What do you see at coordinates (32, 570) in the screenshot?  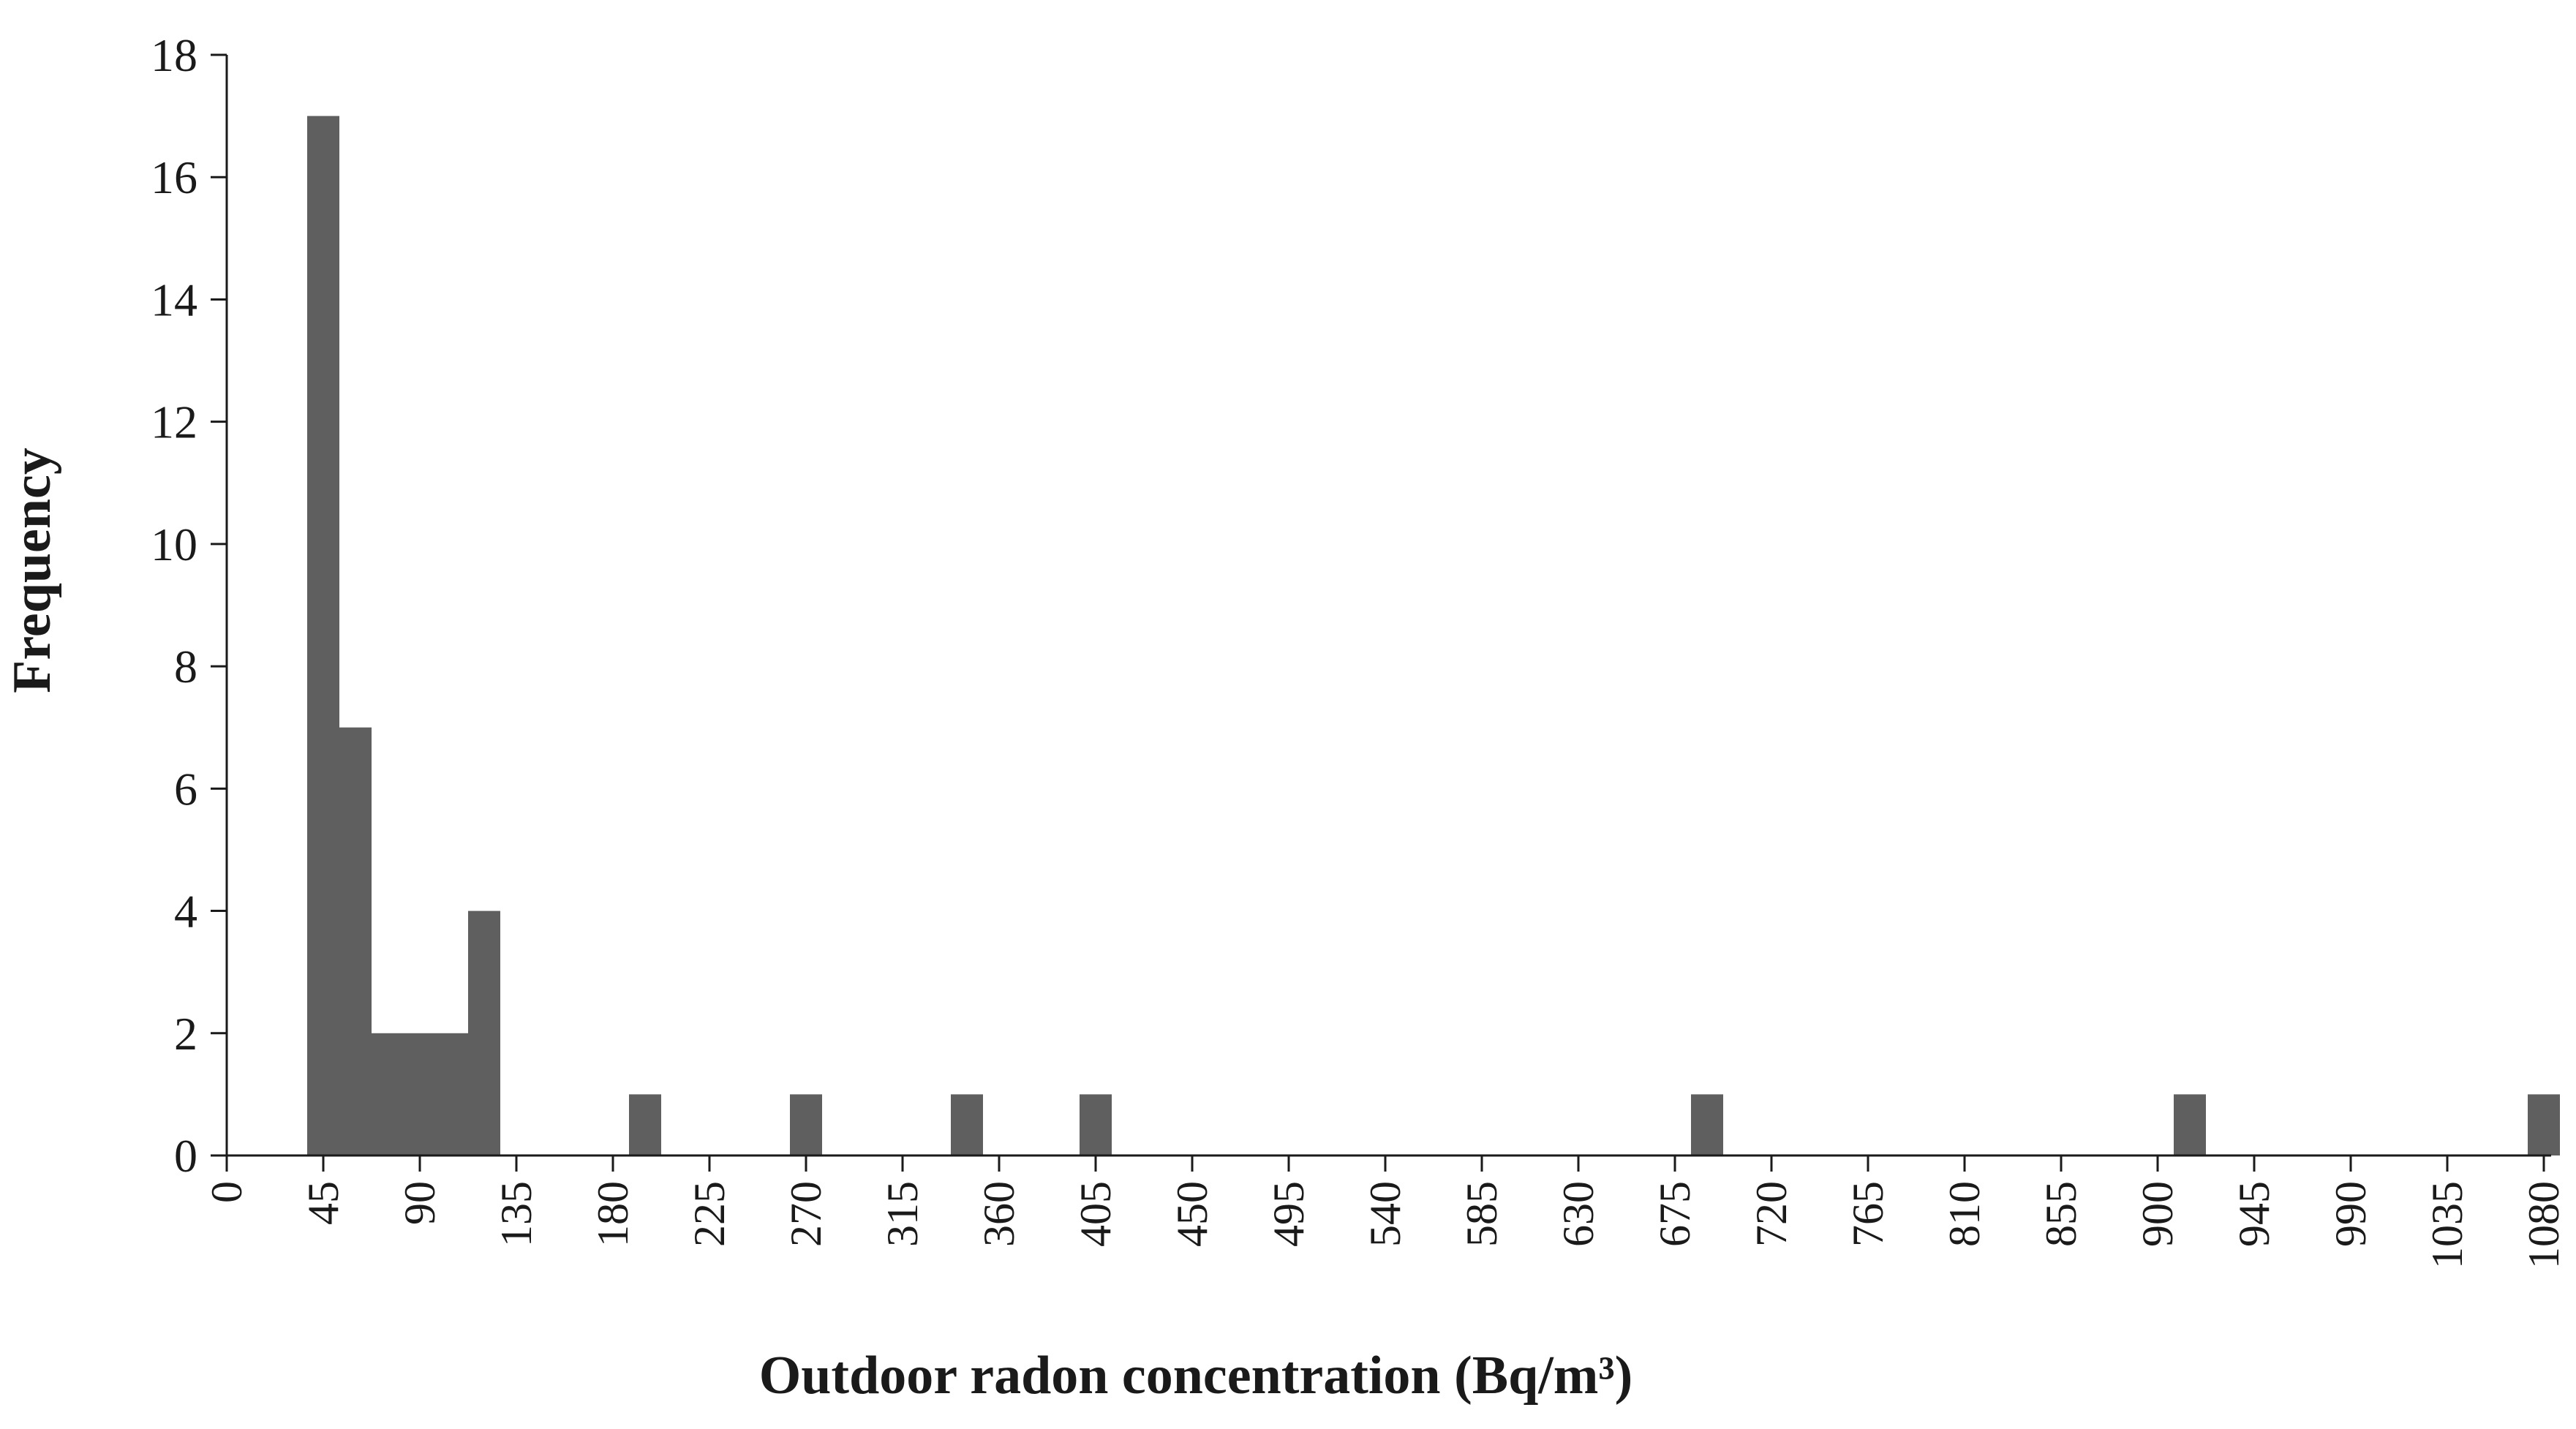 I see `y-axis-title: Frequency` at bounding box center [32, 570].